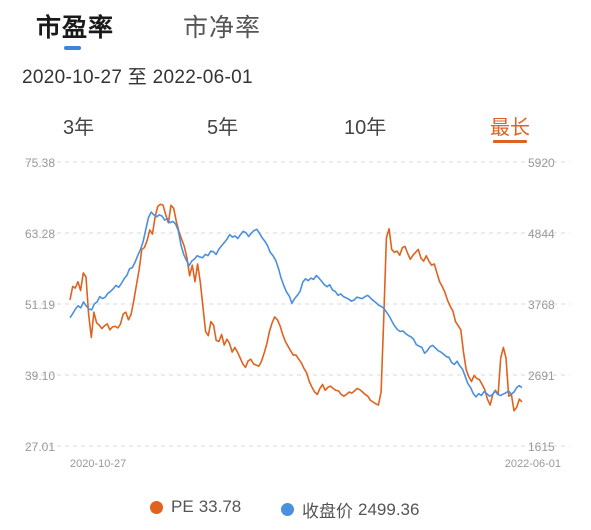  Describe the element at coordinates (510, 128) in the screenshot. I see `range-tab-max: 最长` at that location.